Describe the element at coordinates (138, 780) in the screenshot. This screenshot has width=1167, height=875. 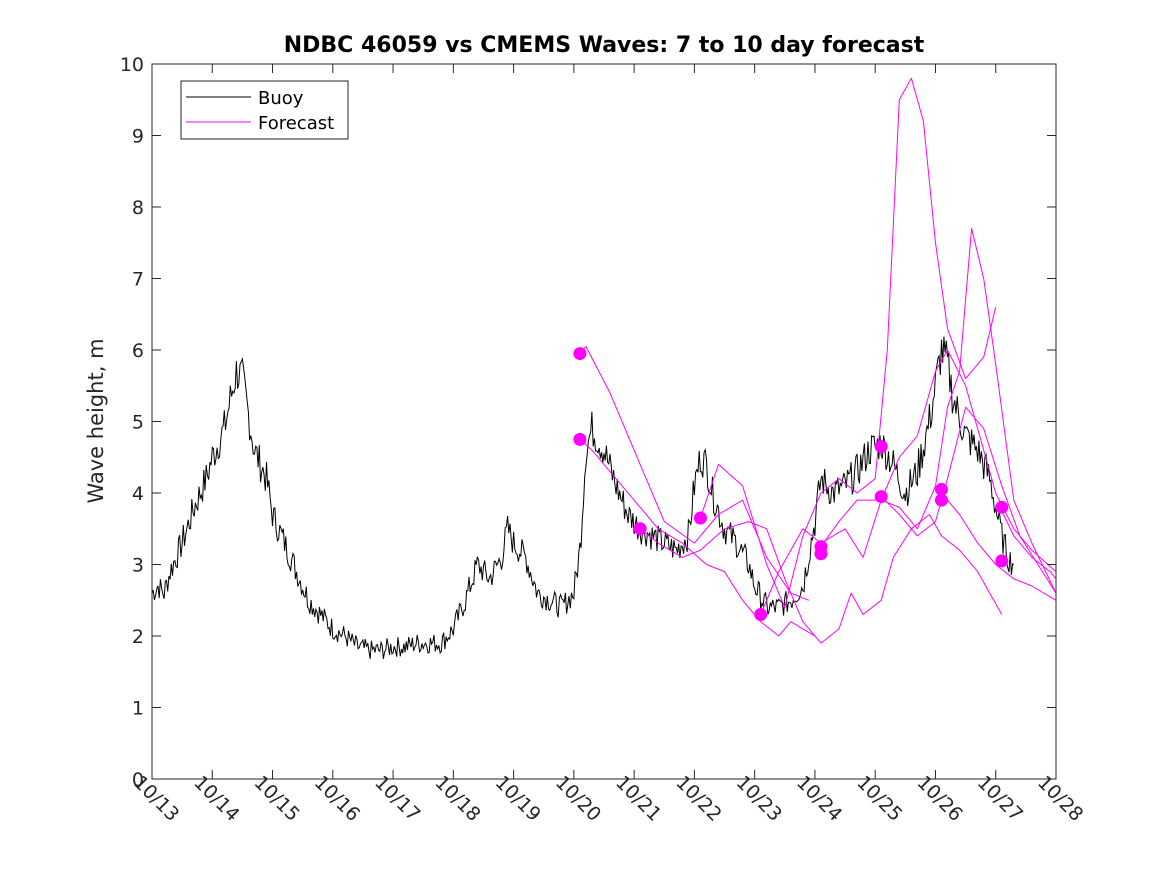
I see `y-tick-label: 0` at that location.